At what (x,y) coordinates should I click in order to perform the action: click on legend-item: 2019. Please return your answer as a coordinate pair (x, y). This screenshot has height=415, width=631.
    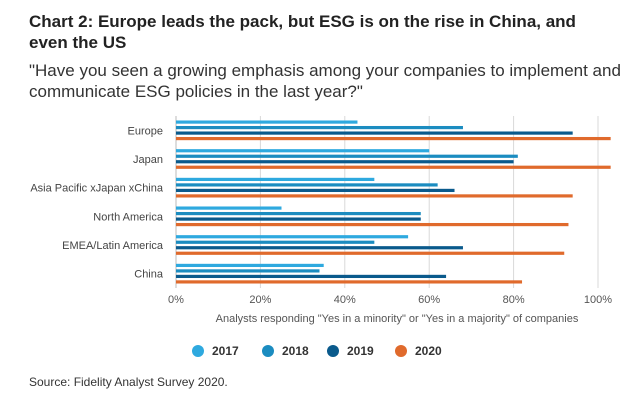
    Looking at the image, I should click on (350, 351).